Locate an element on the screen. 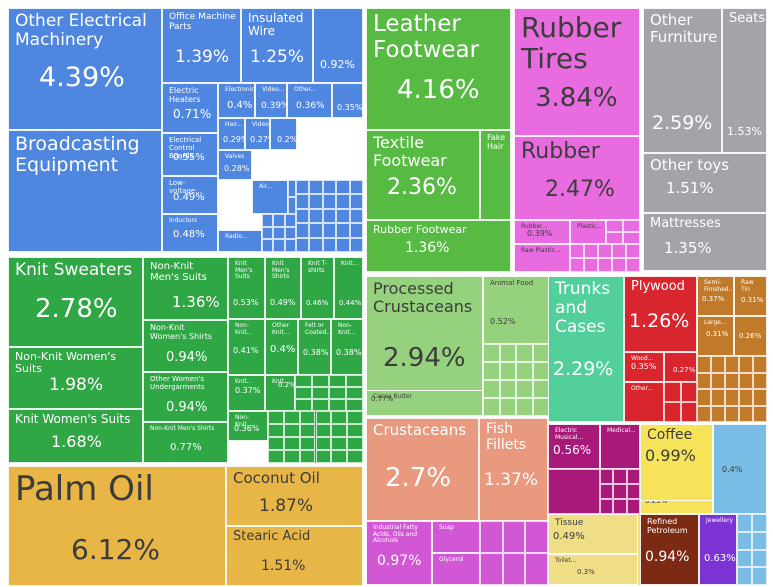 The height and width of the screenshot is (587, 773). treemap-tile: Low-voltage... 0.49% is located at coordinates (190, 195).